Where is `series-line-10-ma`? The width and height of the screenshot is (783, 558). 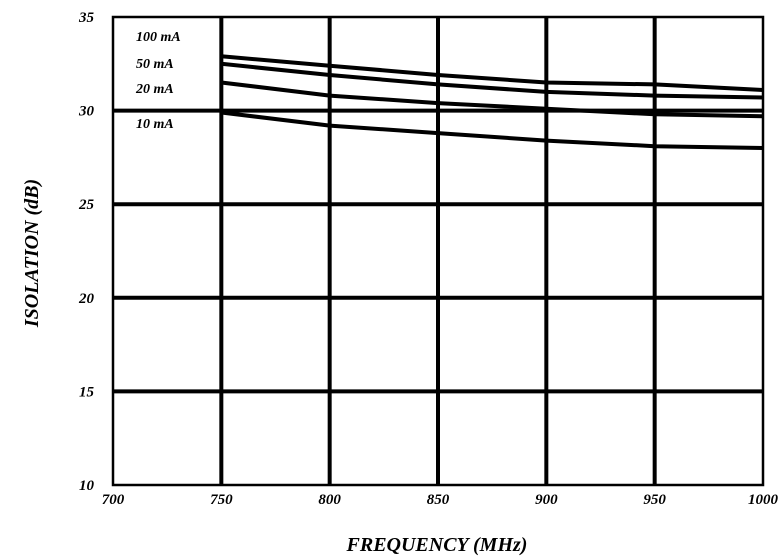 series-line-10-ma is located at coordinates (492, 130).